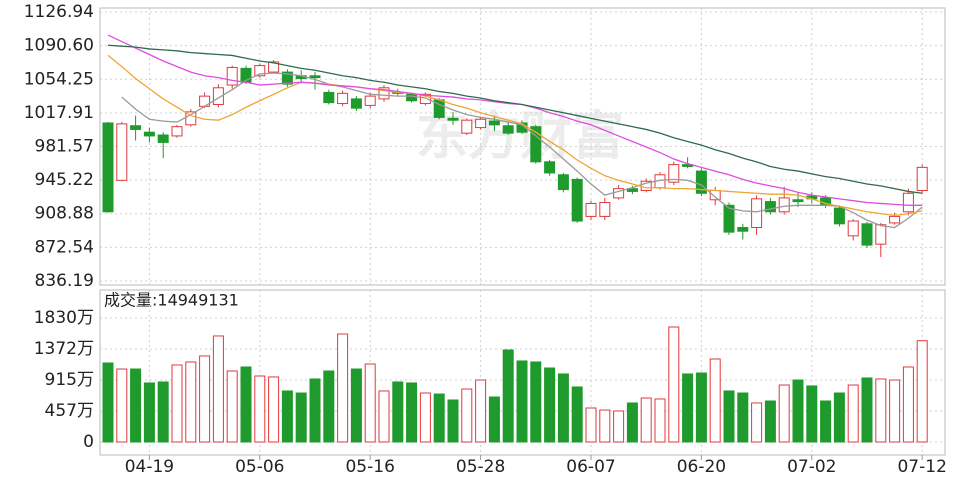 This screenshot has width=960, height=485. I want to click on y-tick-label: 1126.94, so click(59, 12).